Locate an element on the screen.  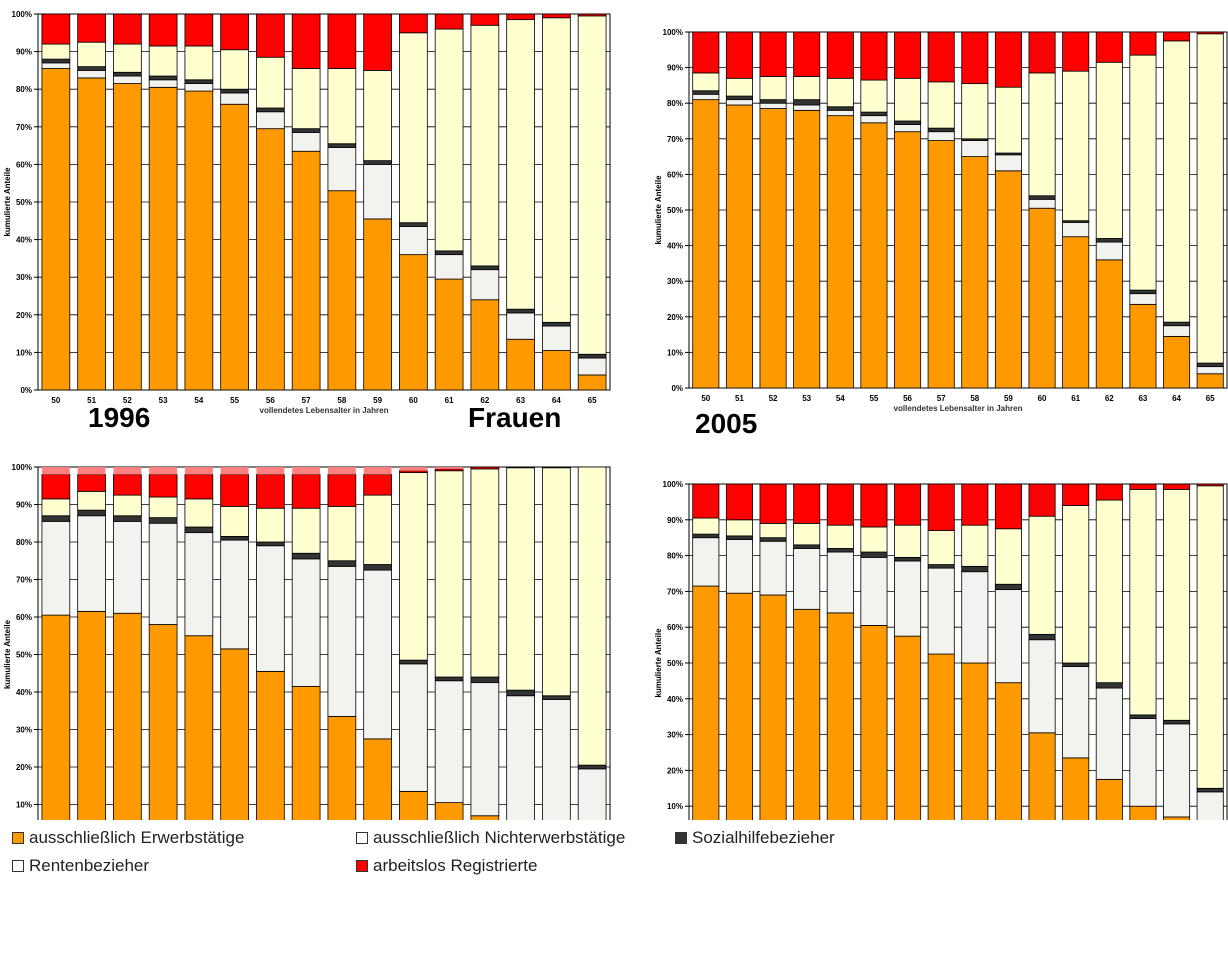
x-tick-label: 51 is located at coordinates (91, 400).